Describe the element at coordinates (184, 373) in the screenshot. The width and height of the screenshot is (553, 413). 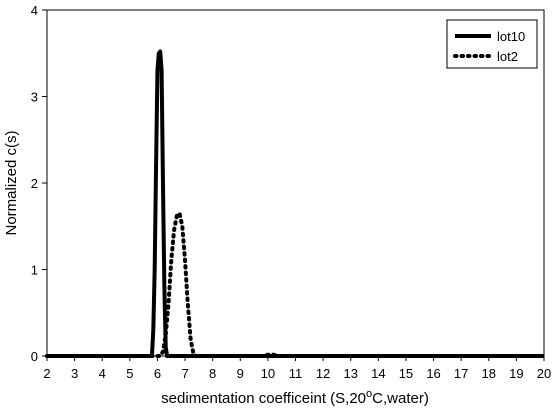
I see `x-tick-label: 7` at that location.